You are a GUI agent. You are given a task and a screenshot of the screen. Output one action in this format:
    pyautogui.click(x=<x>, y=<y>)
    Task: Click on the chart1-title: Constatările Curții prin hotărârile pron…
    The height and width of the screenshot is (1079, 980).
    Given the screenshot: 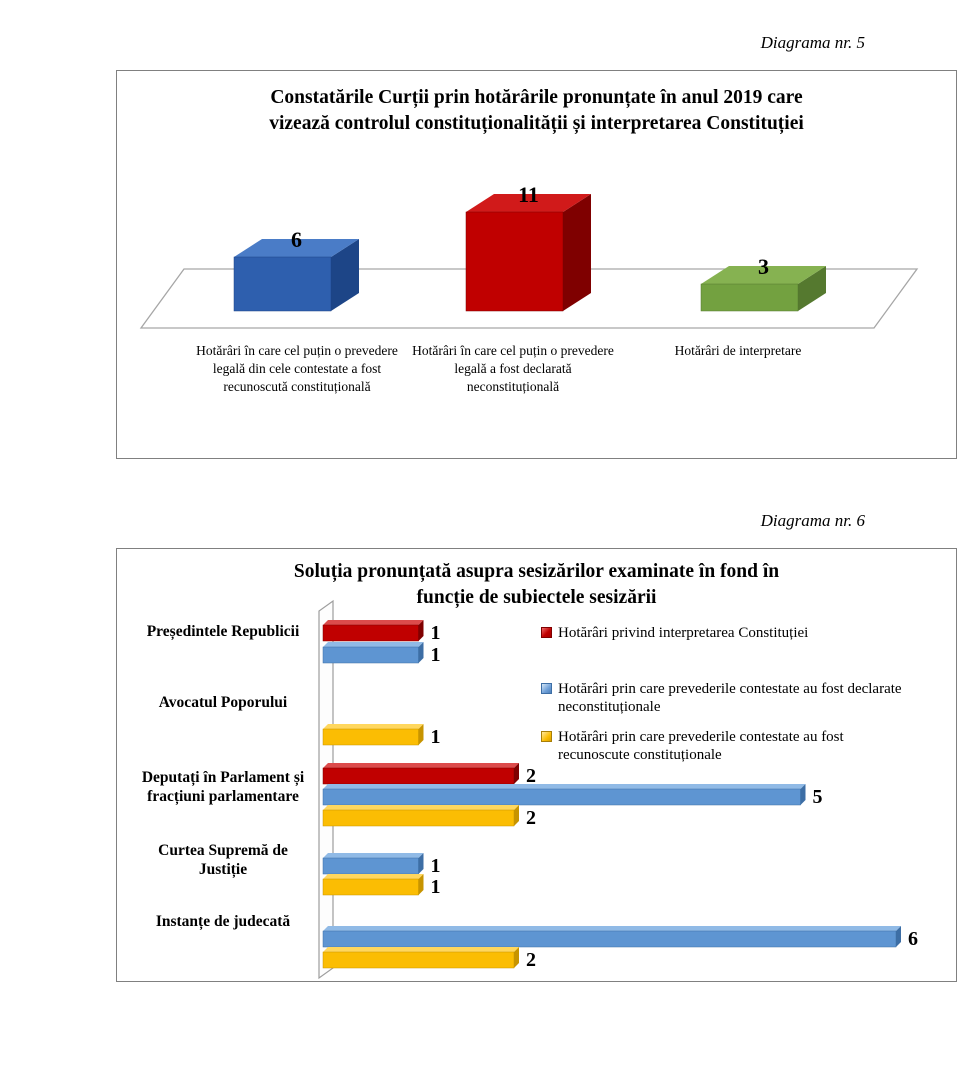 What is the action you would take?
    pyautogui.click(x=536, y=111)
    